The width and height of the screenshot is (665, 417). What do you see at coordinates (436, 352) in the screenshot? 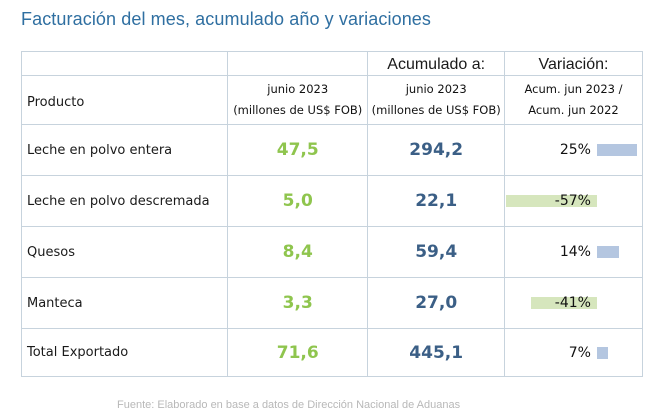
I see `accumulated-value: 445,1` at bounding box center [436, 352].